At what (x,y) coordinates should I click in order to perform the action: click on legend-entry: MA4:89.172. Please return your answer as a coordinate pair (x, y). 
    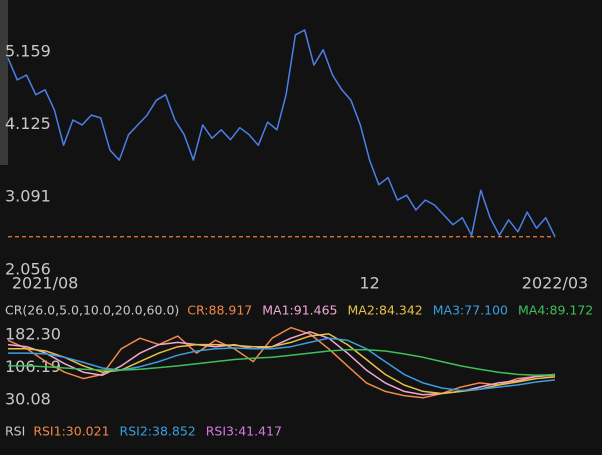
    Looking at the image, I should click on (555, 310).